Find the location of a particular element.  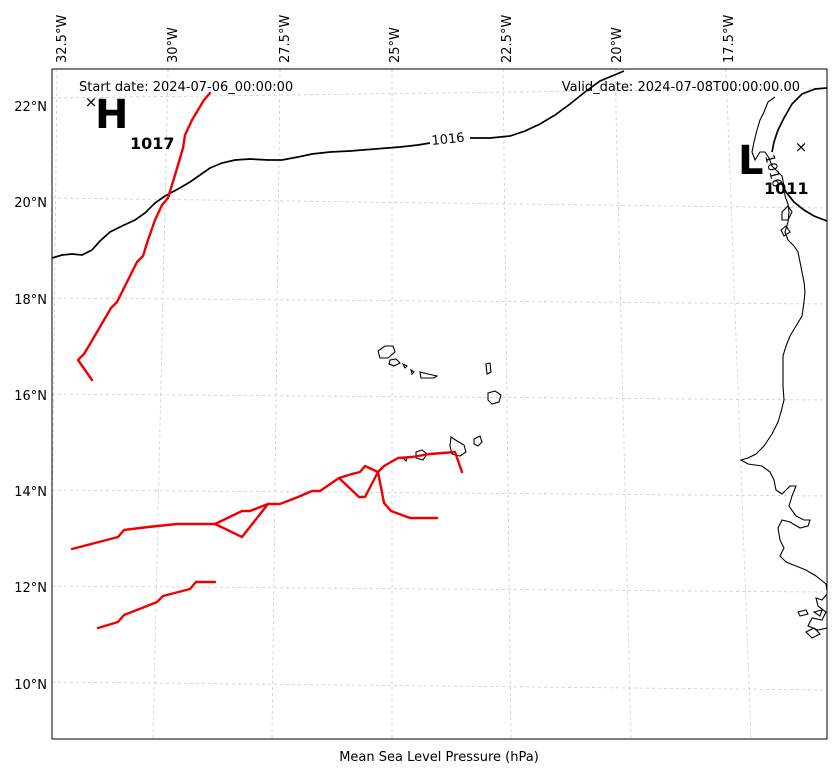

lon-tick-label: 17.5°W is located at coordinates (729, 39).